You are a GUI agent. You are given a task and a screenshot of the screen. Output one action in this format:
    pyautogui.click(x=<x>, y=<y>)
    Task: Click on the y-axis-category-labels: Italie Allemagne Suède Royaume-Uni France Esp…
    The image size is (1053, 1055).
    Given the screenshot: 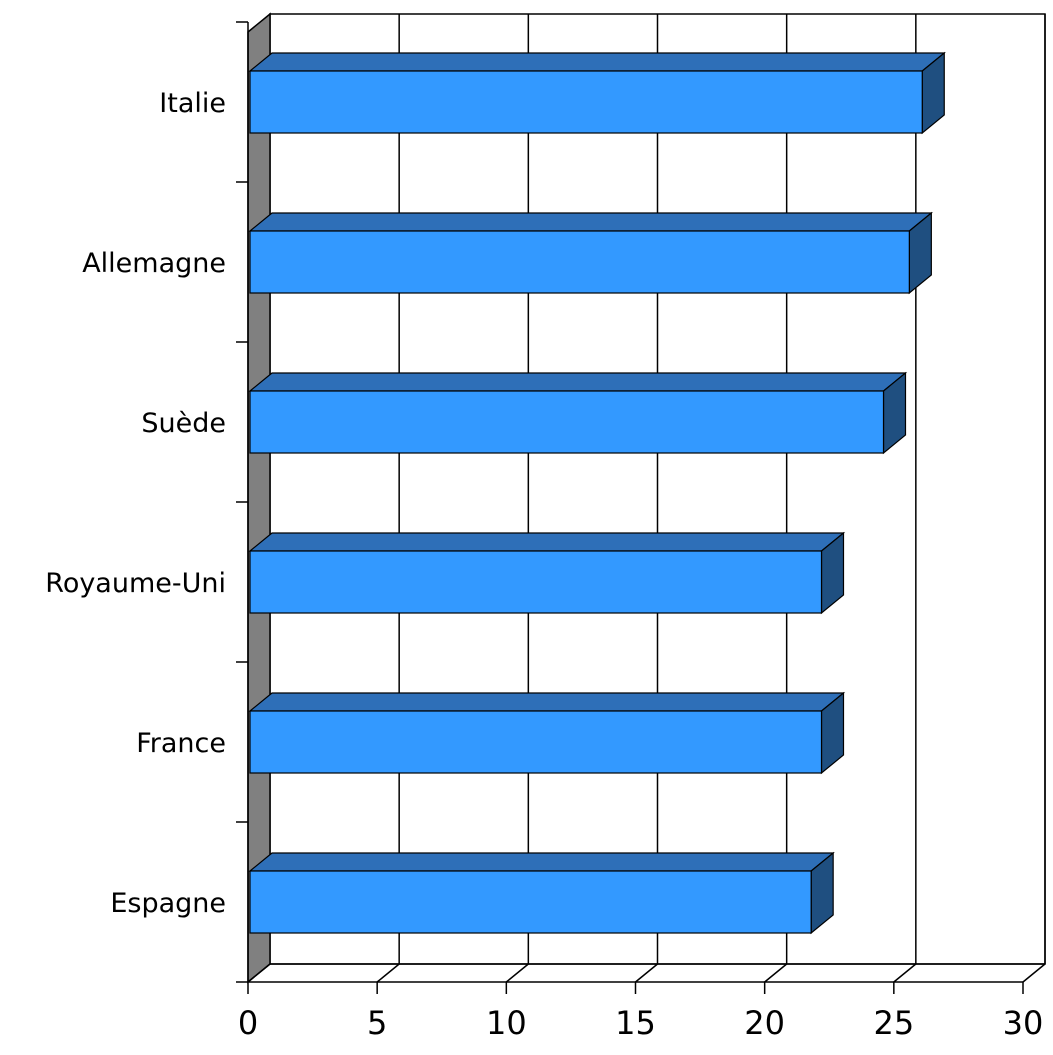 What is the action you would take?
    pyautogui.click(x=135, y=503)
    